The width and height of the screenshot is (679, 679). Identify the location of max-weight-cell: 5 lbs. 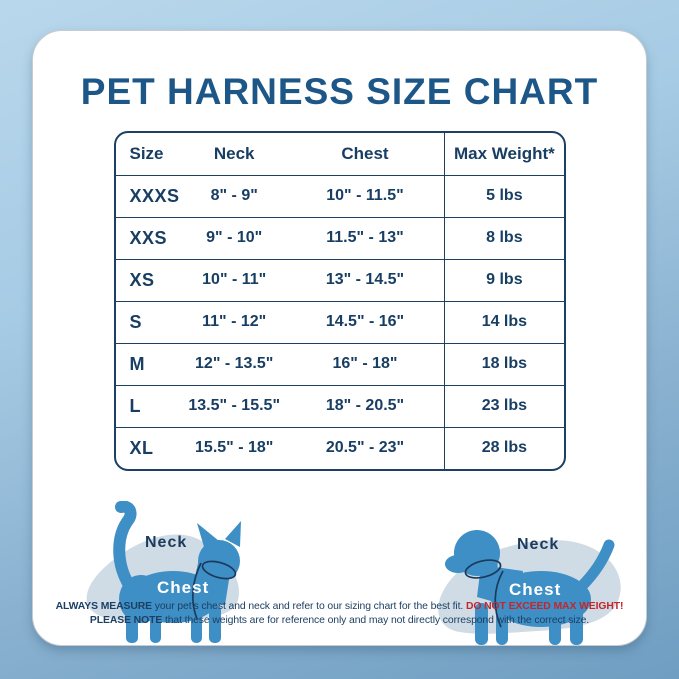
(504, 195).